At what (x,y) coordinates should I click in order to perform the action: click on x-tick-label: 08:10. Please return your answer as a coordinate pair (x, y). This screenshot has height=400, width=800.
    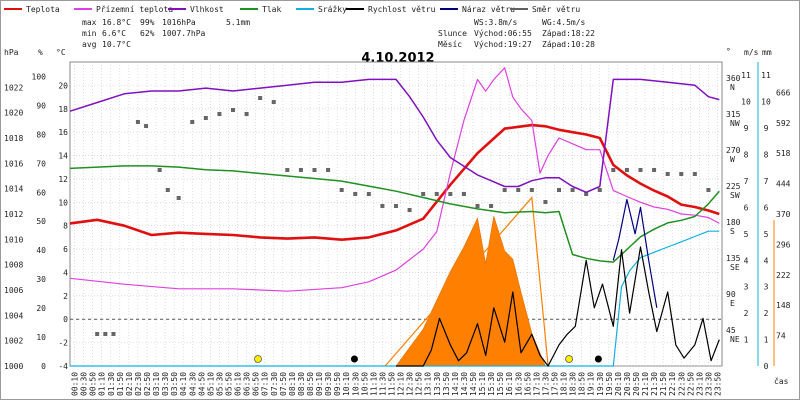
    Looking at the image, I should click on (292, 384).